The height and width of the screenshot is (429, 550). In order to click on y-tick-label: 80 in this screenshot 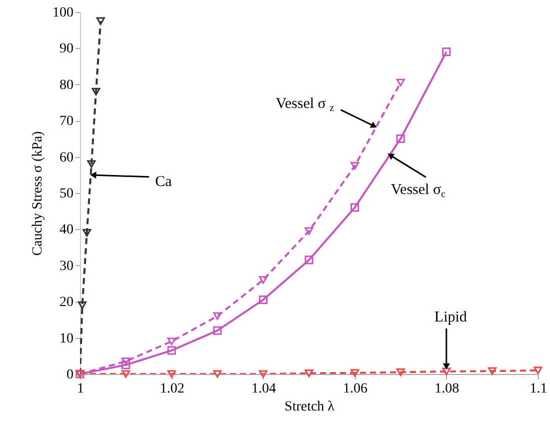, I will do `click(67, 85)`.